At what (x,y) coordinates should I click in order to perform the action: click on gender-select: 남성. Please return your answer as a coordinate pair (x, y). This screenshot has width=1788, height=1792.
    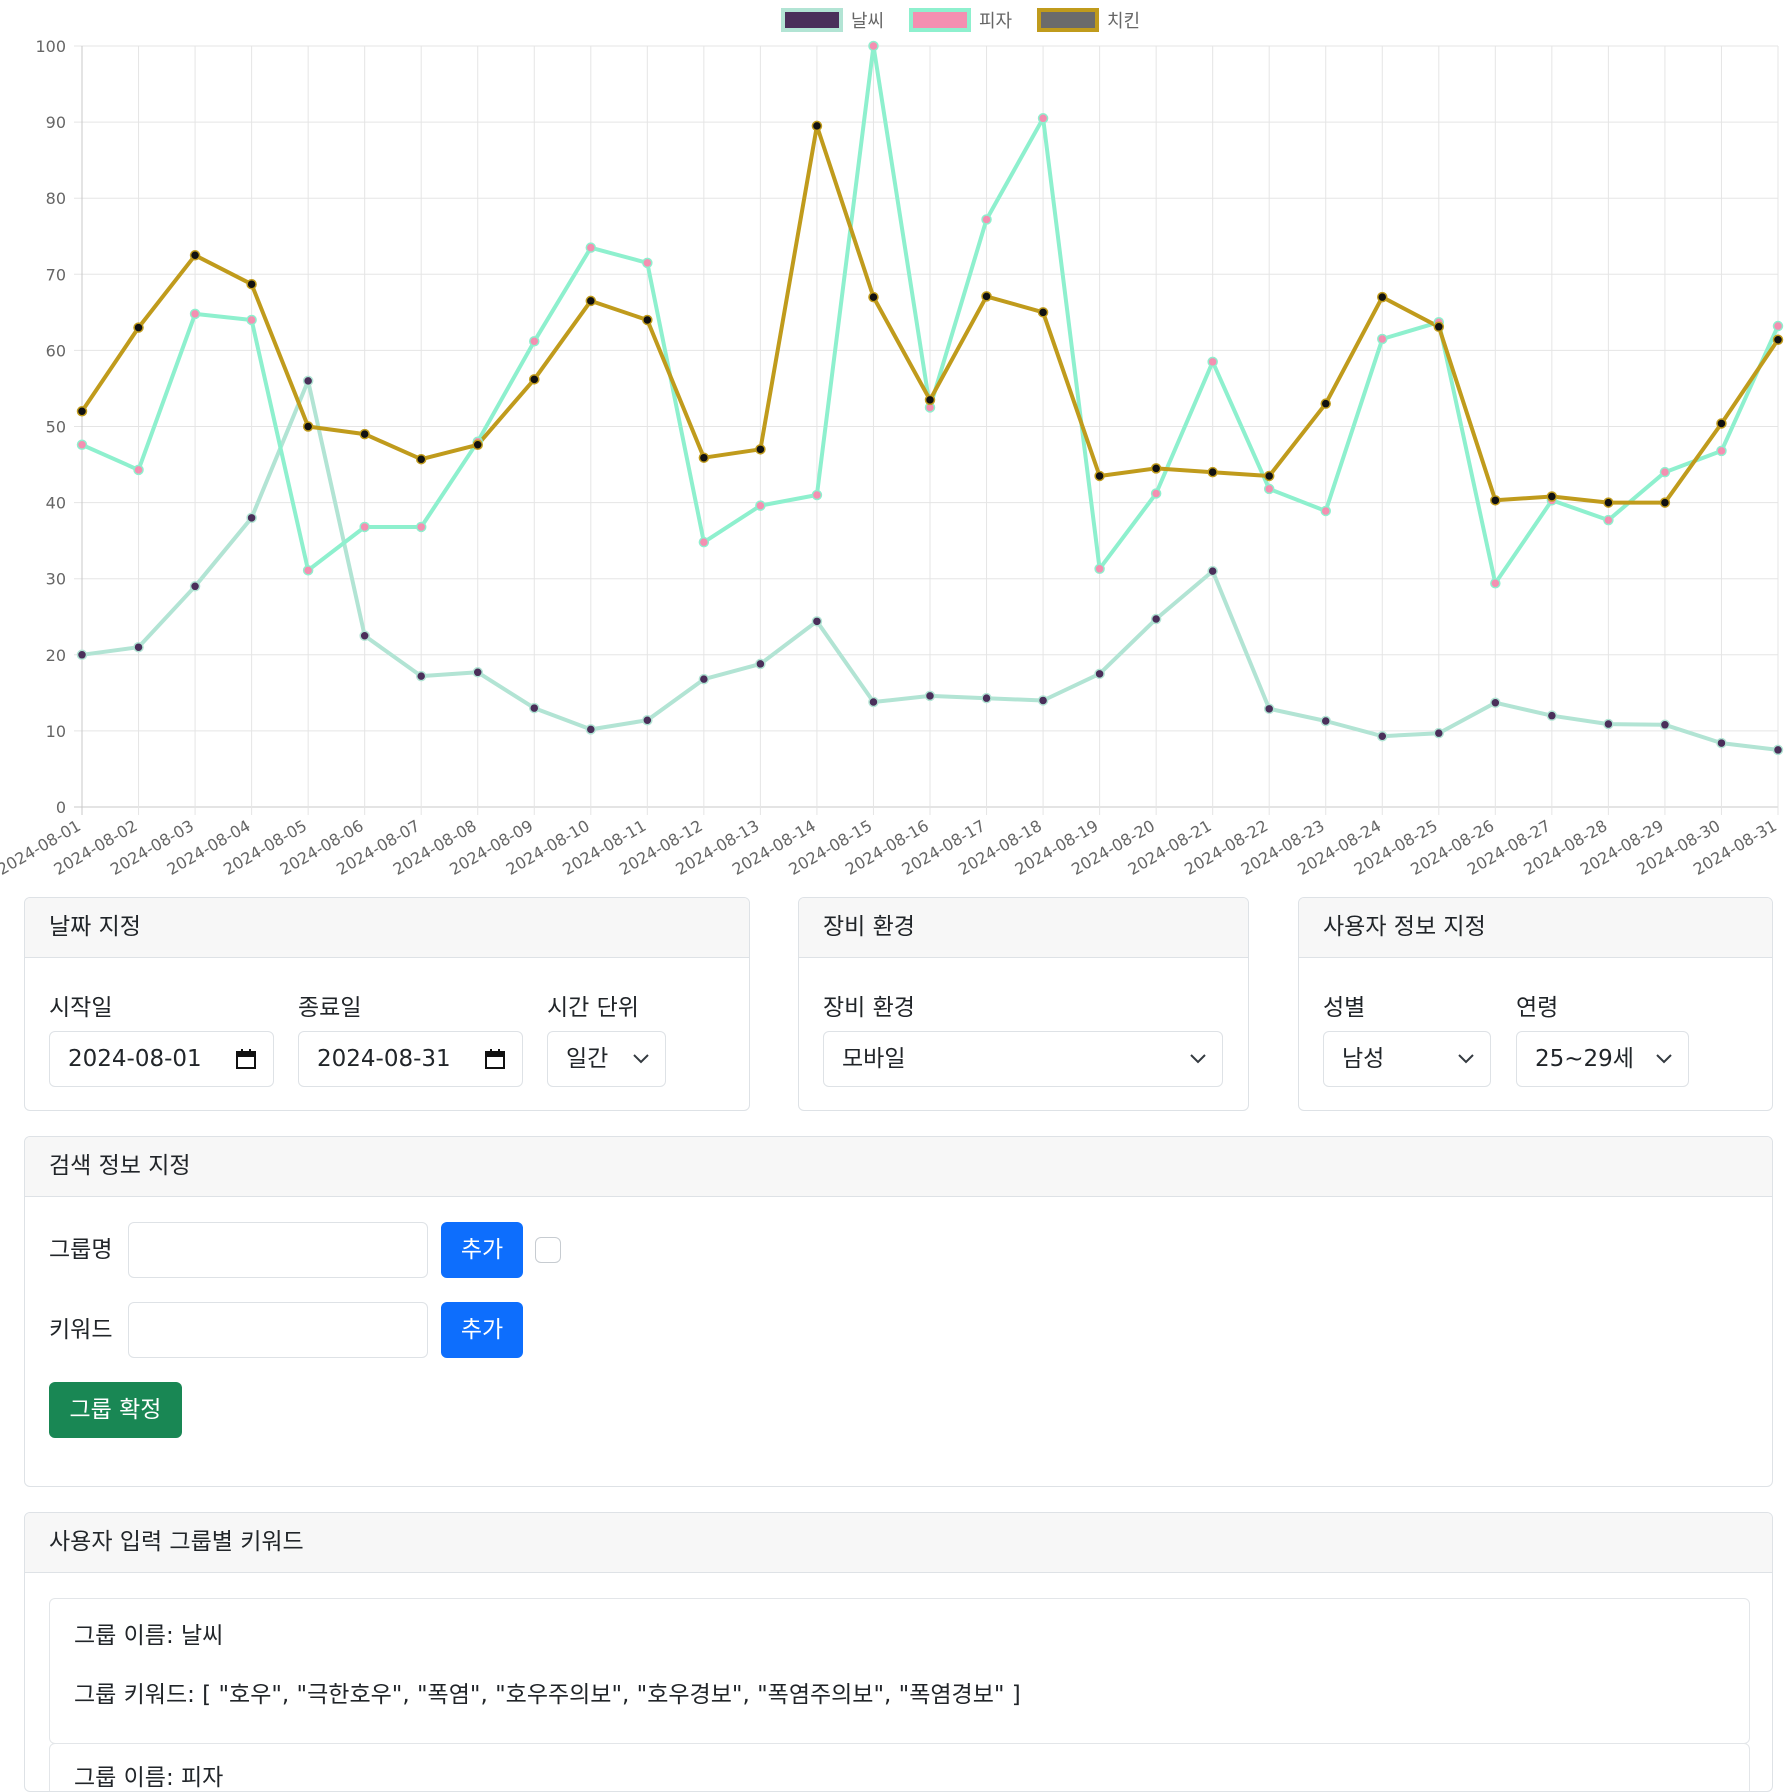
    Looking at the image, I should click on (1407, 1059).